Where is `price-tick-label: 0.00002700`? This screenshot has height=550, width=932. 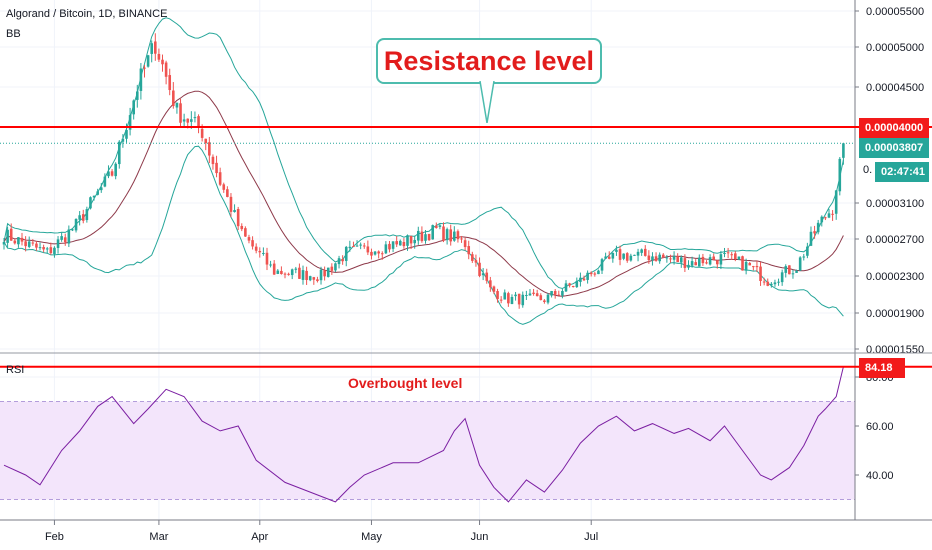
price-tick-label: 0.00002700 is located at coordinates (895, 240).